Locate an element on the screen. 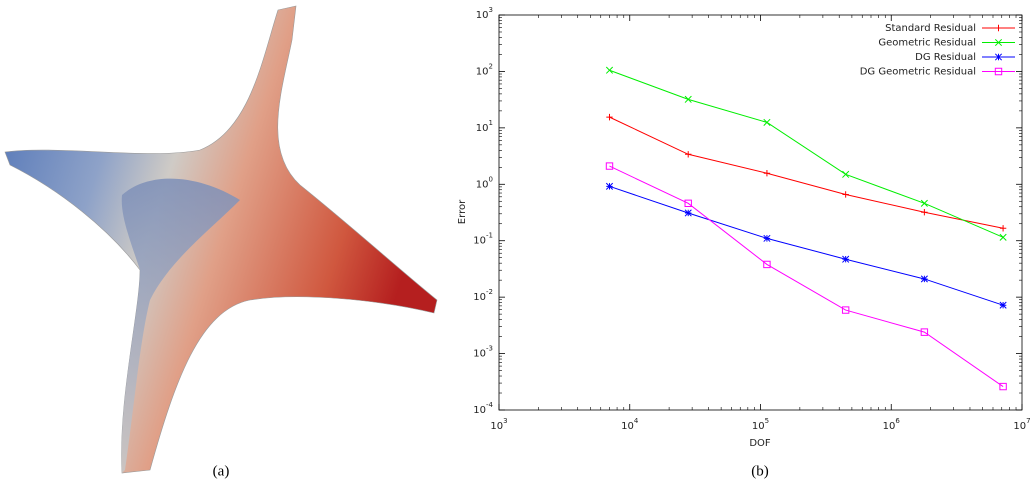 The width and height of the screenshot is (1036, 495). x-axis-label: DOF is located at coordinates (760, 443).